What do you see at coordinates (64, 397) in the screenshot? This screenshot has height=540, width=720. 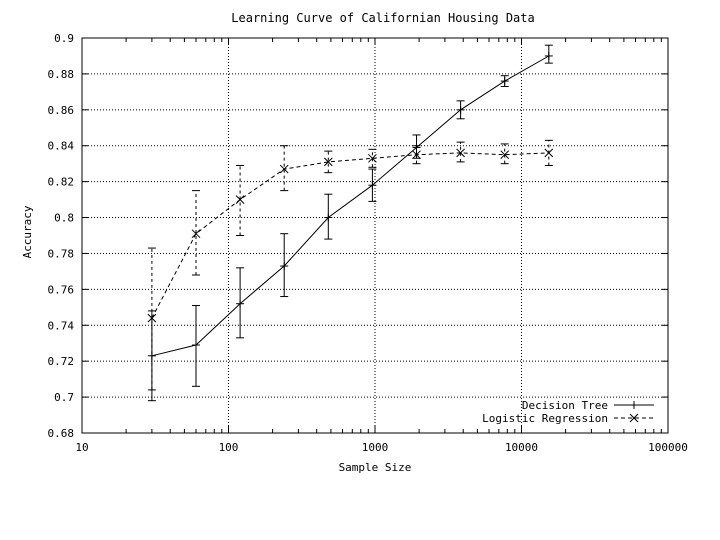 I see `y-tick-label: 0.7` at bounding box center [64, 397].